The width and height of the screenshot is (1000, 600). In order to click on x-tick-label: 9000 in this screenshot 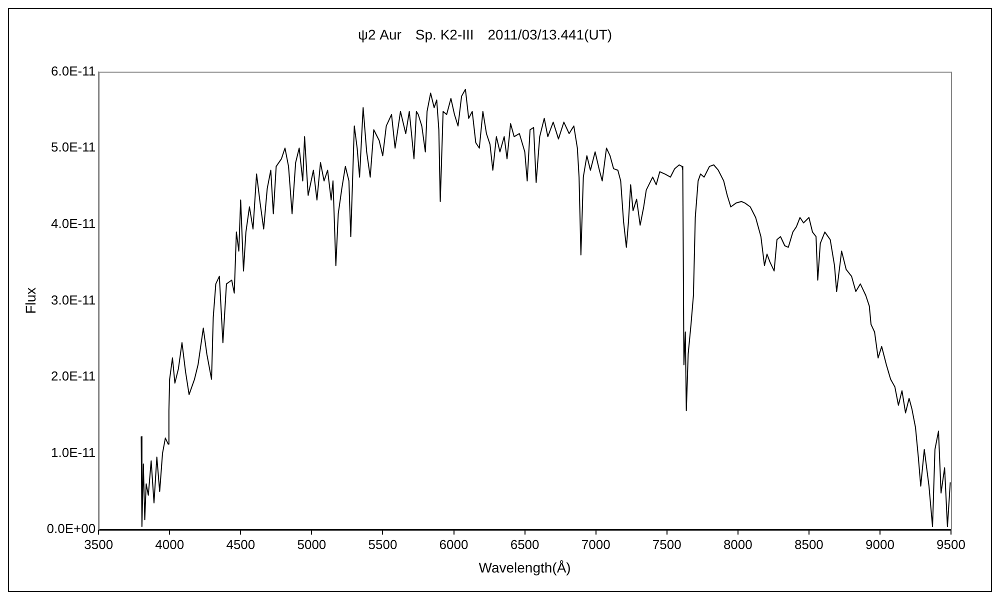, I will do `click(880, 544)`.